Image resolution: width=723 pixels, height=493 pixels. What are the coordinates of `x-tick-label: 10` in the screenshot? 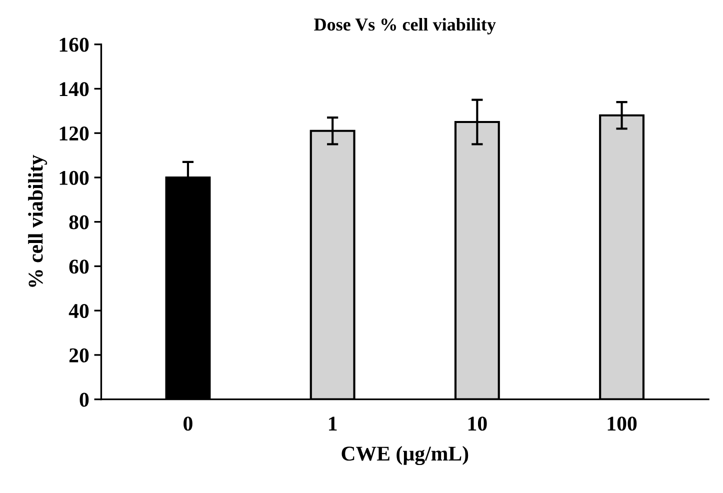 It's located at (477, 423).